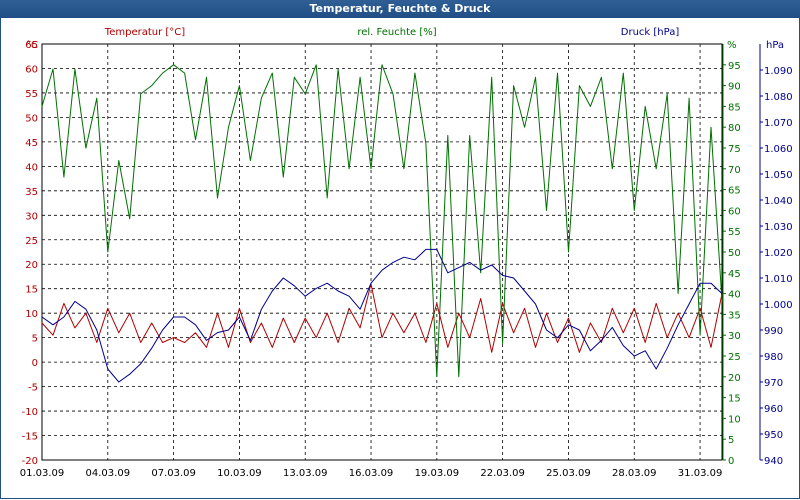 The image size is (800, 500). I want to click on press-tick-label: 970, so click(773, 383).